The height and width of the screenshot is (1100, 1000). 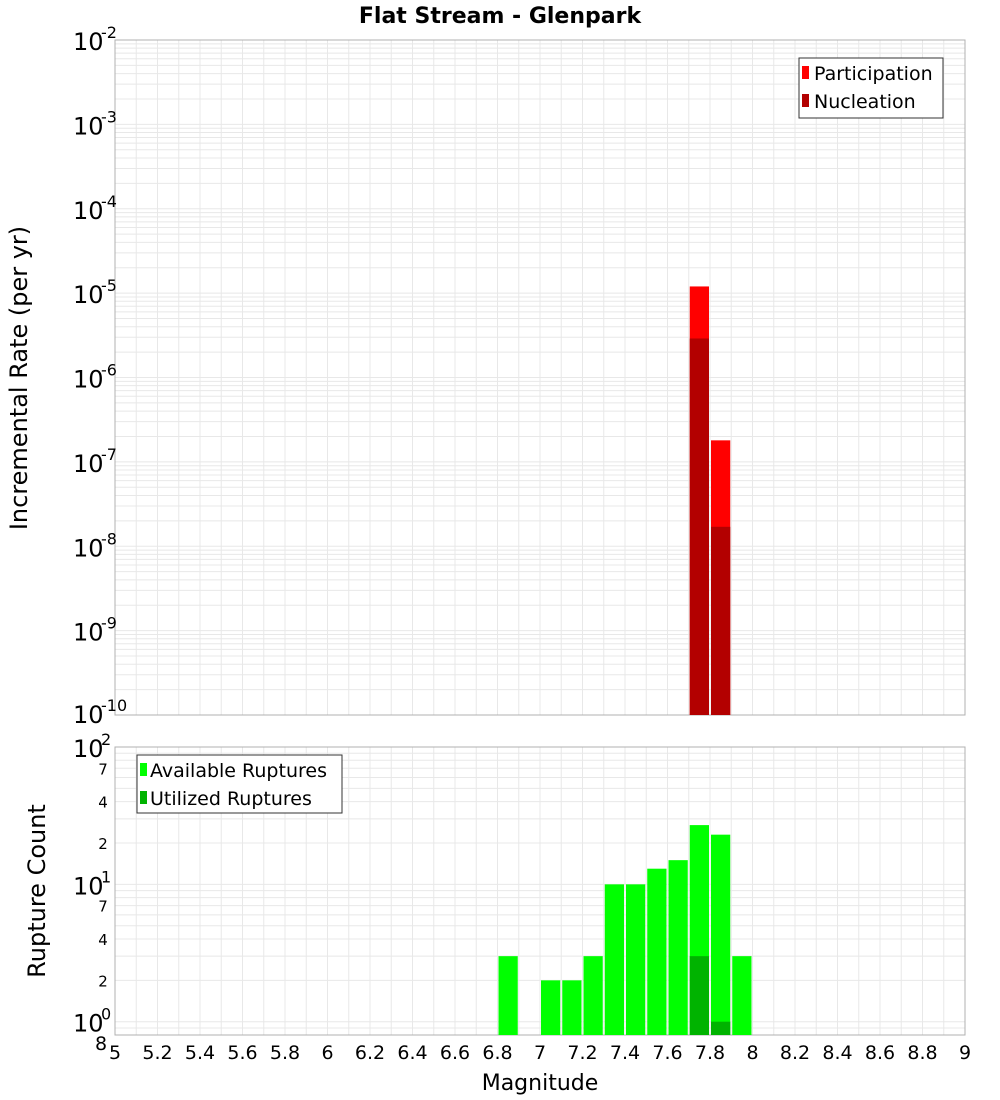 What do you see at coordinates (805, 72) in the screenshot?
I see `legend-participation-swatch` at bounding box center [805, 72].